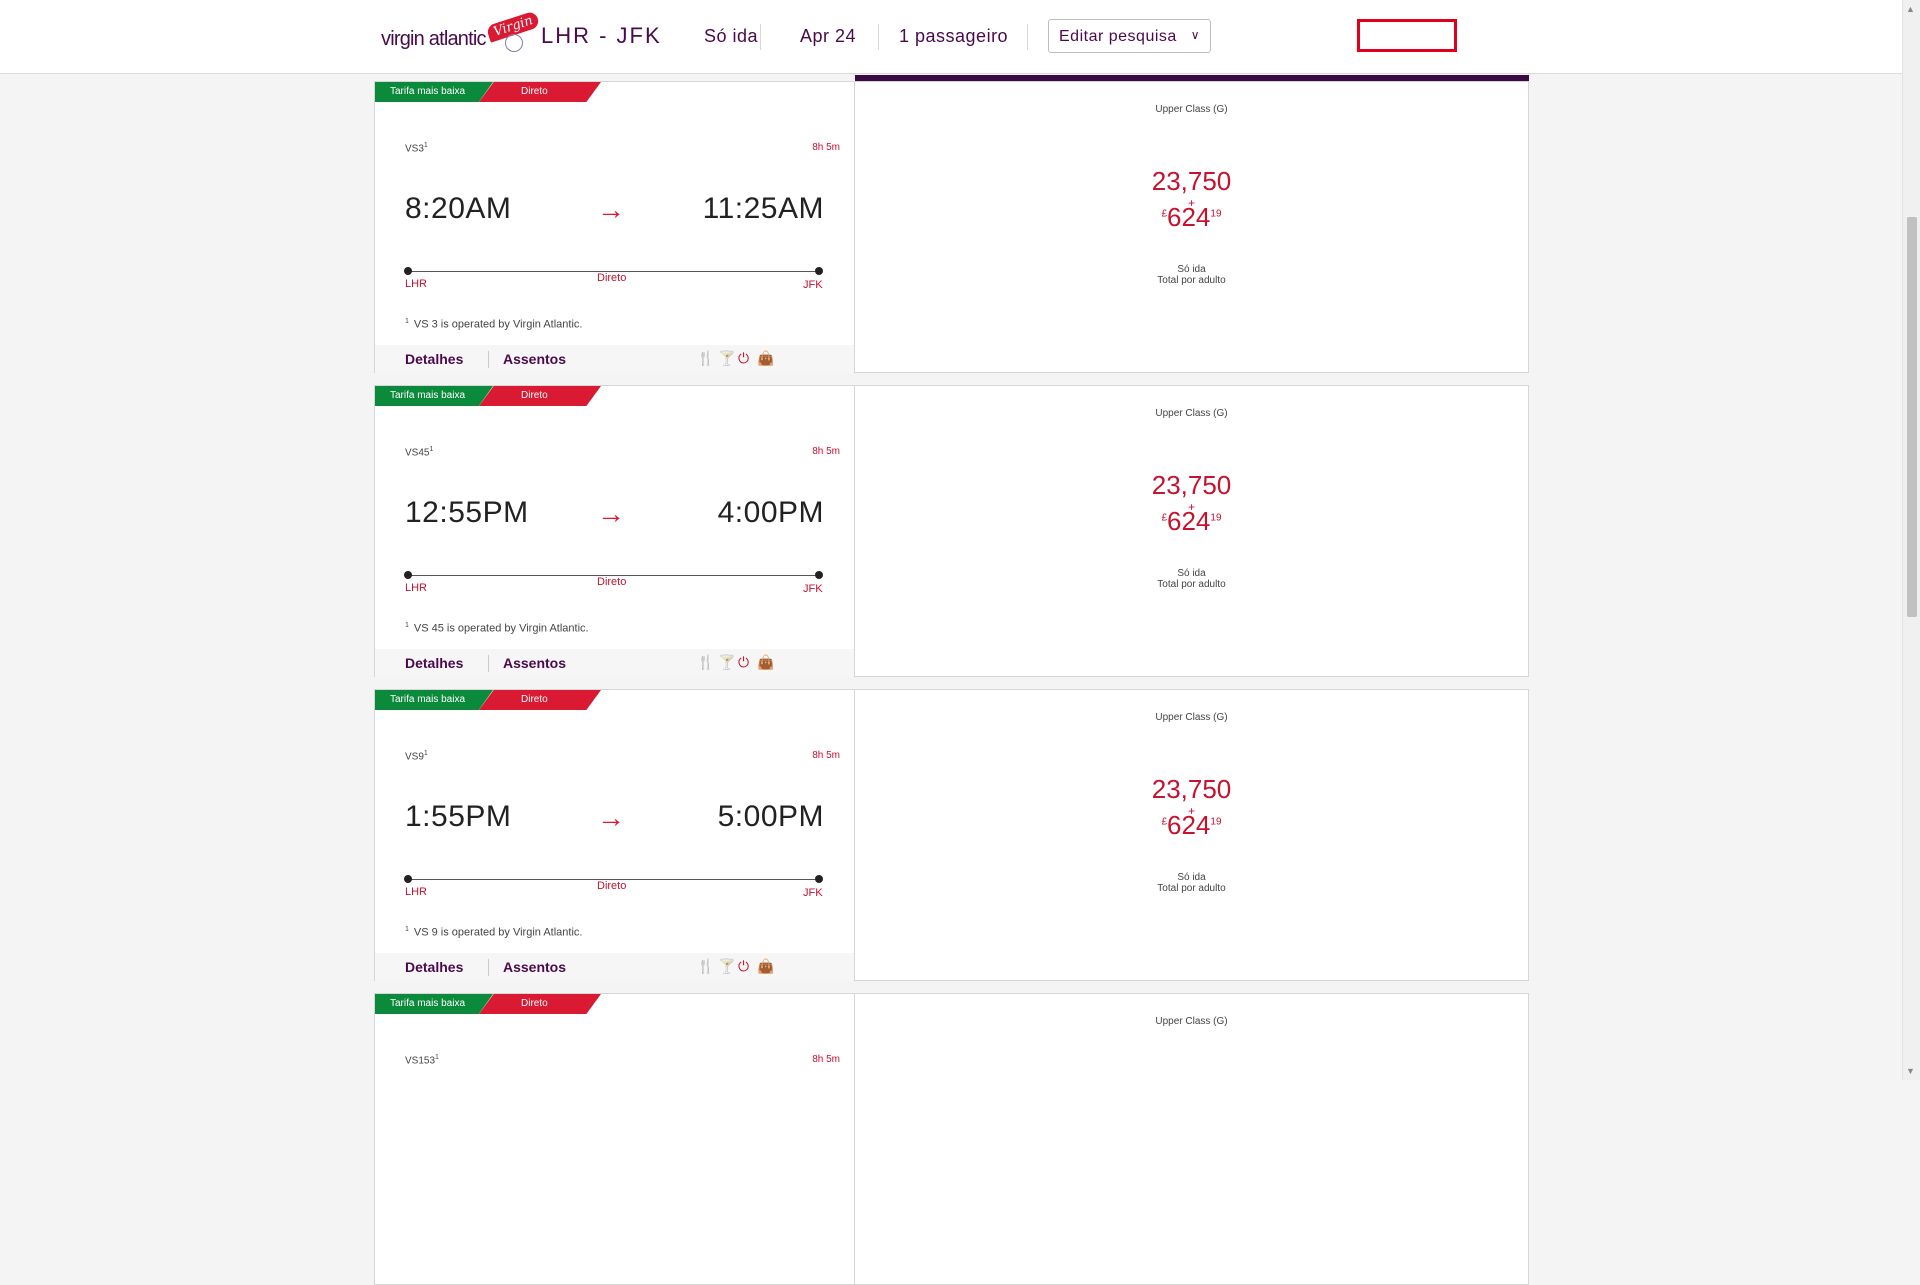 The width and height of the screenshot is (1920, 1285). What do you see at coordinates (422, 1060) in the screenshot?
I see `flight-number: VS1531` at bounding box center [422, 1060].